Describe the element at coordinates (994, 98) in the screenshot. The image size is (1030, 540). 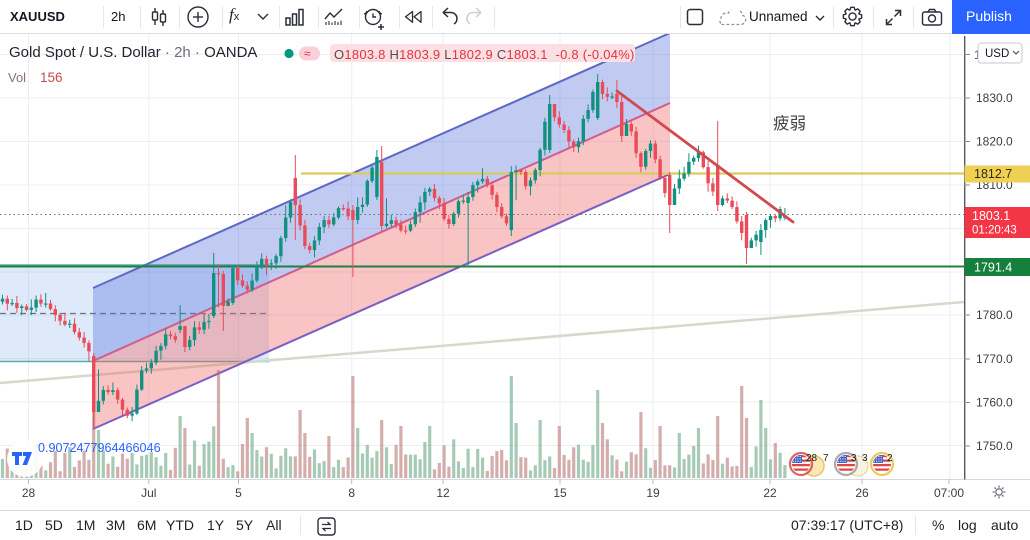
I see `svg-text: 1830.0` at that location.